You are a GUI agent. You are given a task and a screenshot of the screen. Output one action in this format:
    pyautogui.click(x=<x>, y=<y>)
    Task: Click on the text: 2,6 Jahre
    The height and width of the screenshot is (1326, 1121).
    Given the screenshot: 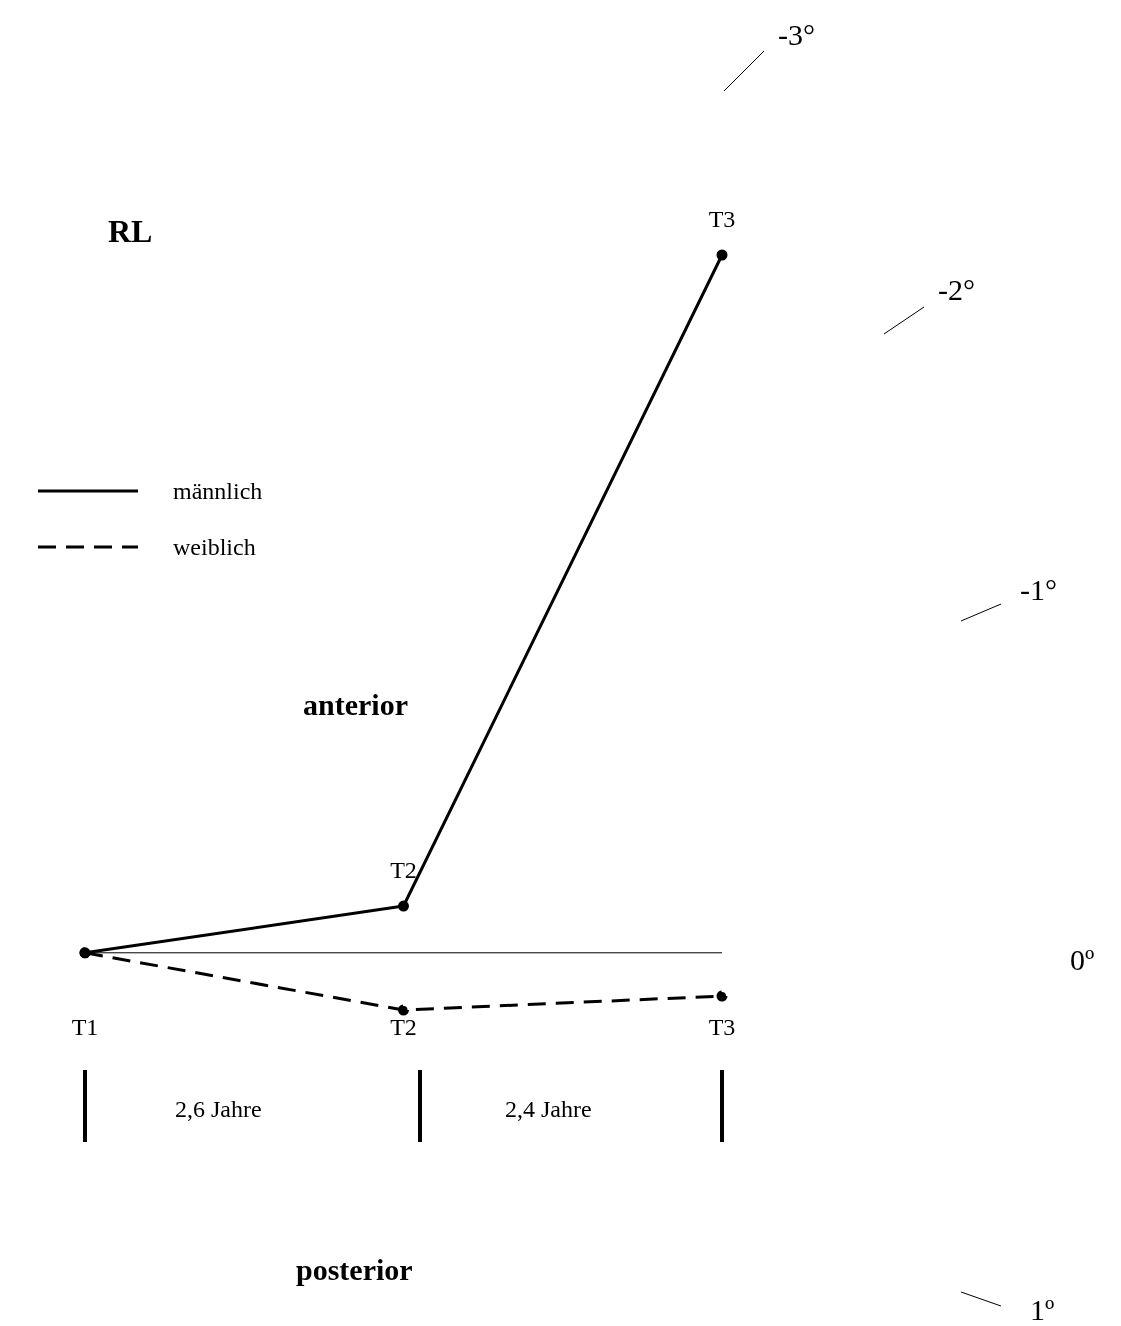 What is the action you would take?
    pyautogui.click(x=218, y=1109)
    